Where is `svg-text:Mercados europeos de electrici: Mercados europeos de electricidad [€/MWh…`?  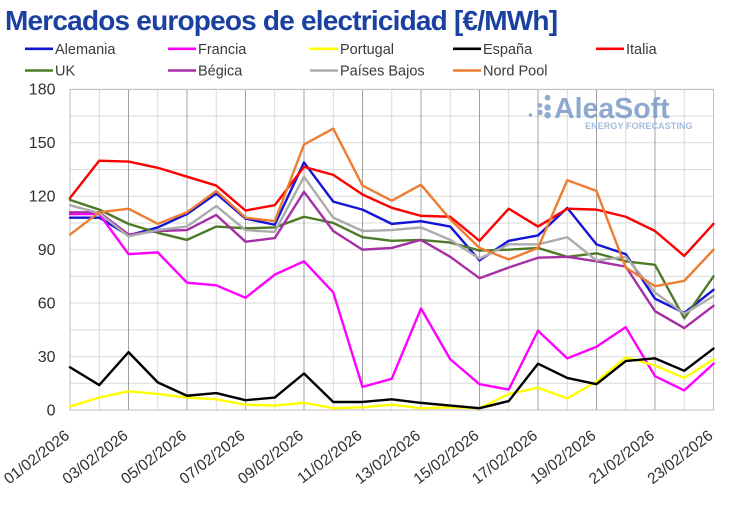 svg-text:Mercados europeos de electrici: Mercados europeos de electricidad [€/MWh… is located at coordinates (281, 20).